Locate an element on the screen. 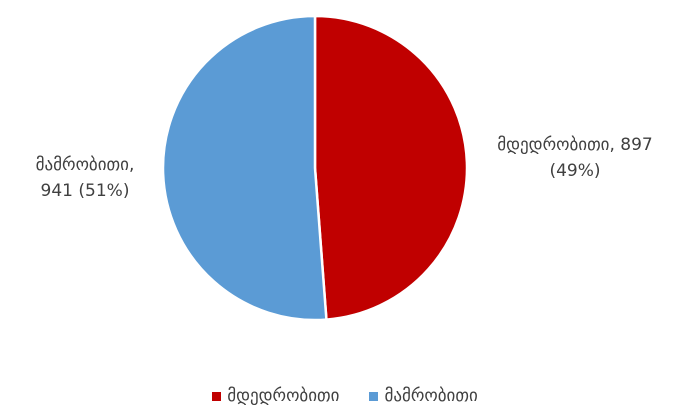 Image resolution: width=690 pixels, height=412 pixels. legend-swatch-male is located at coordinates (374, 396).